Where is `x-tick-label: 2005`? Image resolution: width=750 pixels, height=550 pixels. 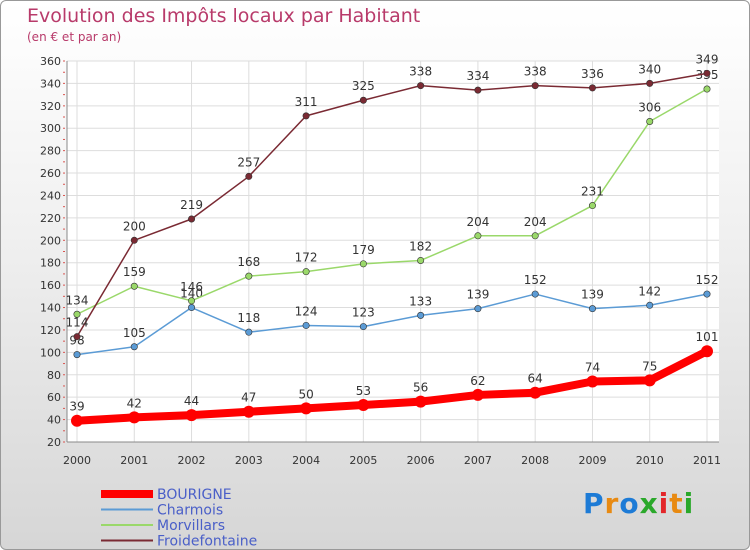
x-tick-label: 2005 is located at coordinates (363, 460).